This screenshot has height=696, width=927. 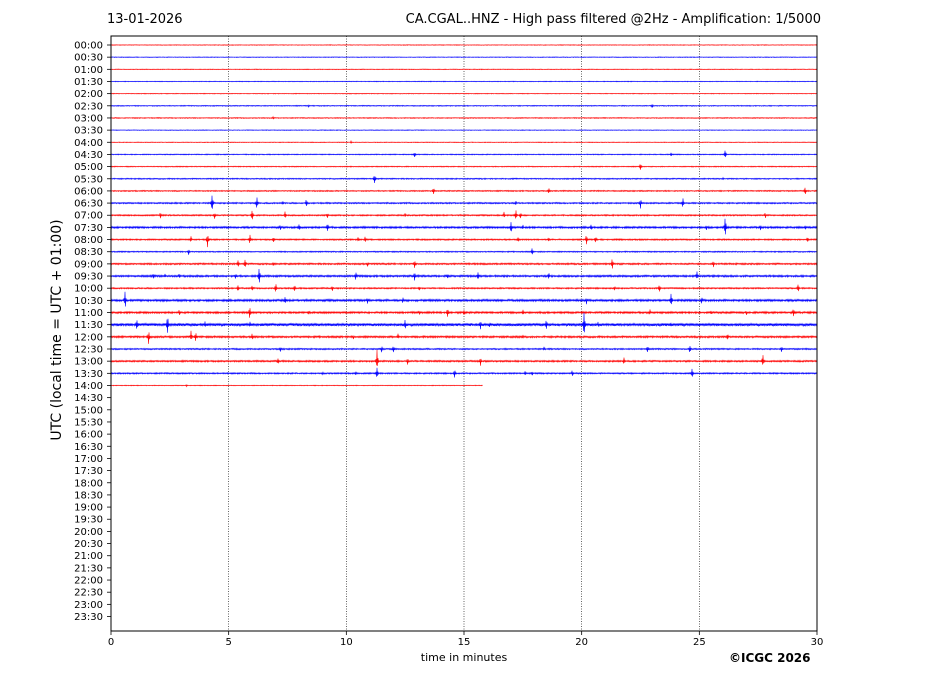 I want to click on trace-12:30, so click(x=464, y=349).